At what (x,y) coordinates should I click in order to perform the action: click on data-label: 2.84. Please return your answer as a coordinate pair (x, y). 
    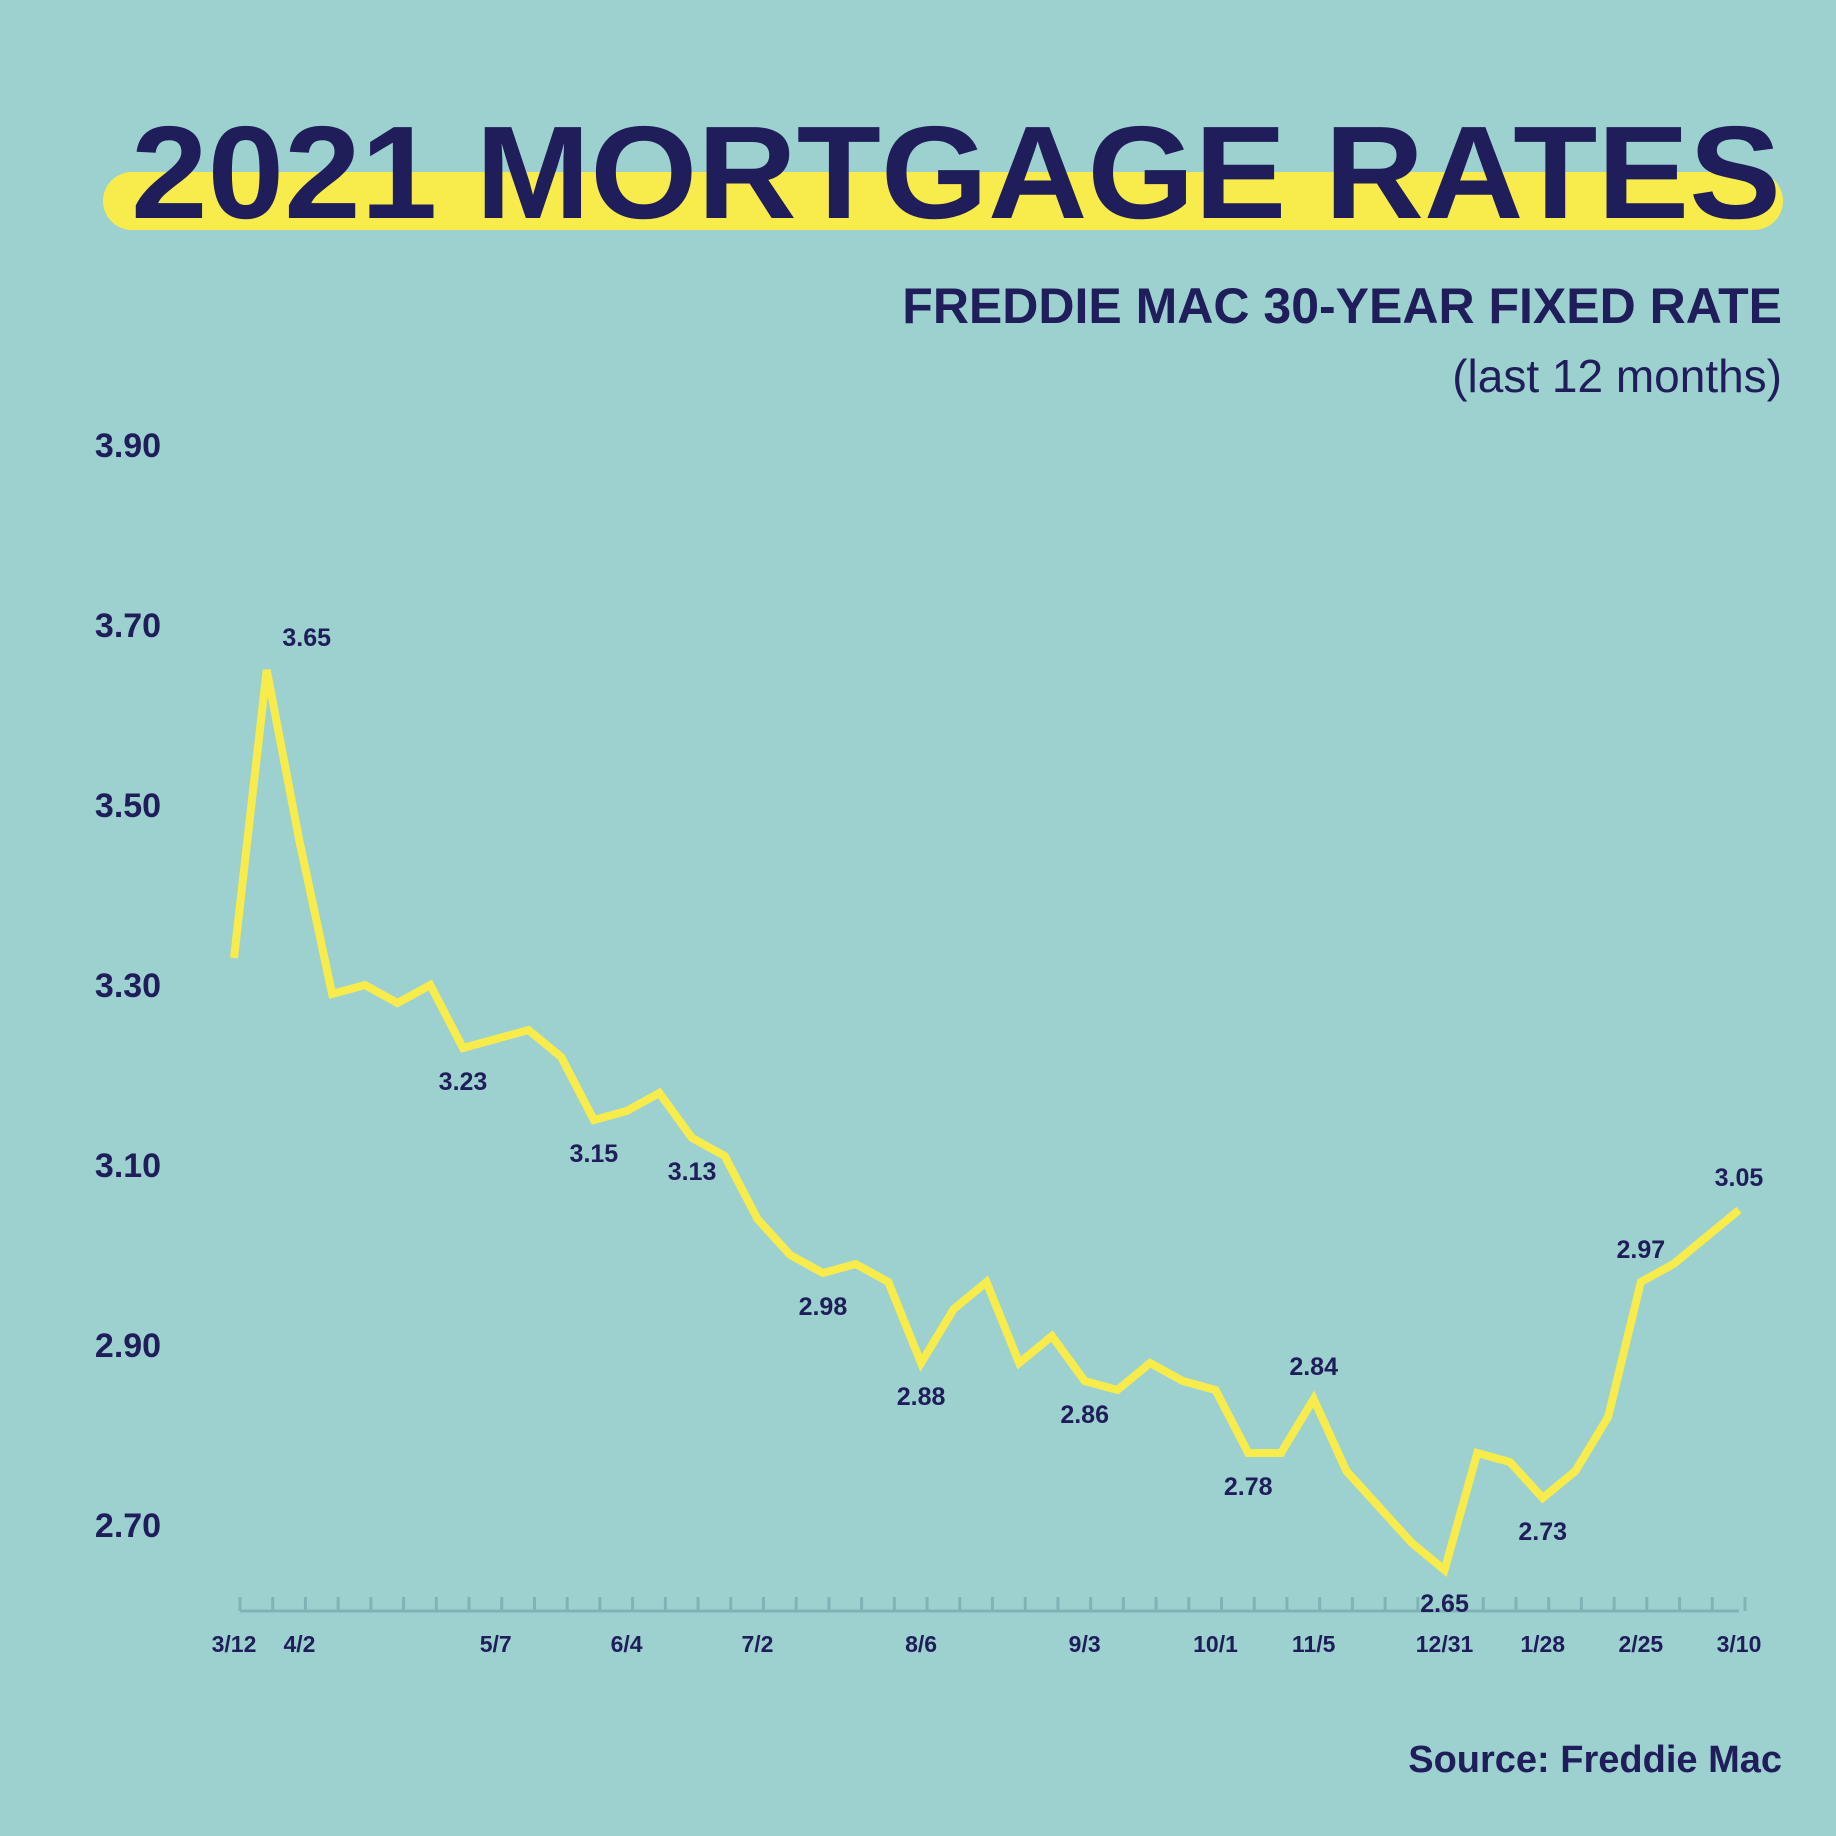
    Looking at the image, I should click on (1313, 1367).